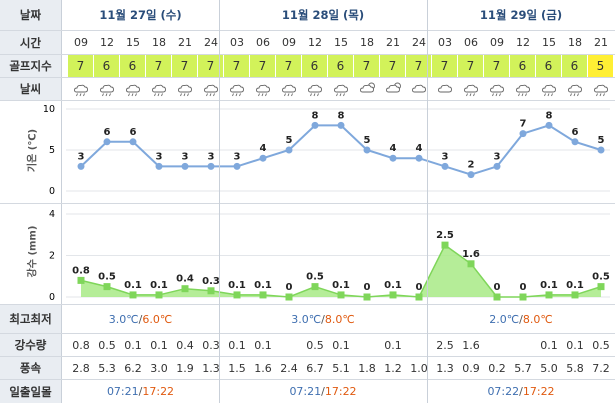 This screenshot has width=615, height=403. I want to click on temp-data-label: 5, so click(289, 140).